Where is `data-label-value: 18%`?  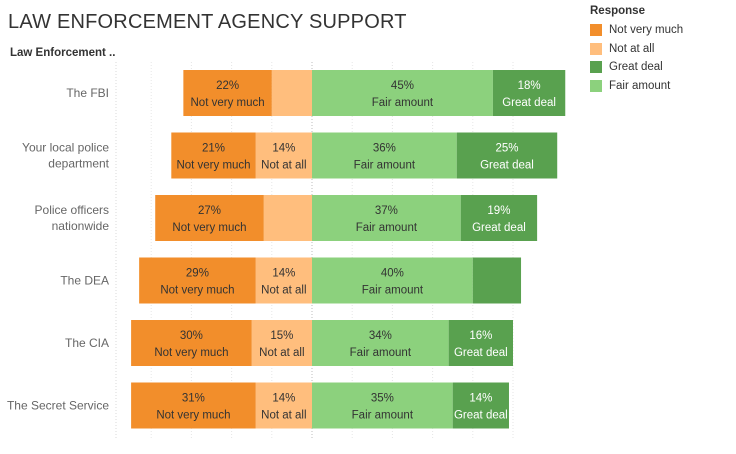
data-label-value: 18% is located at coordinates (529, 86).